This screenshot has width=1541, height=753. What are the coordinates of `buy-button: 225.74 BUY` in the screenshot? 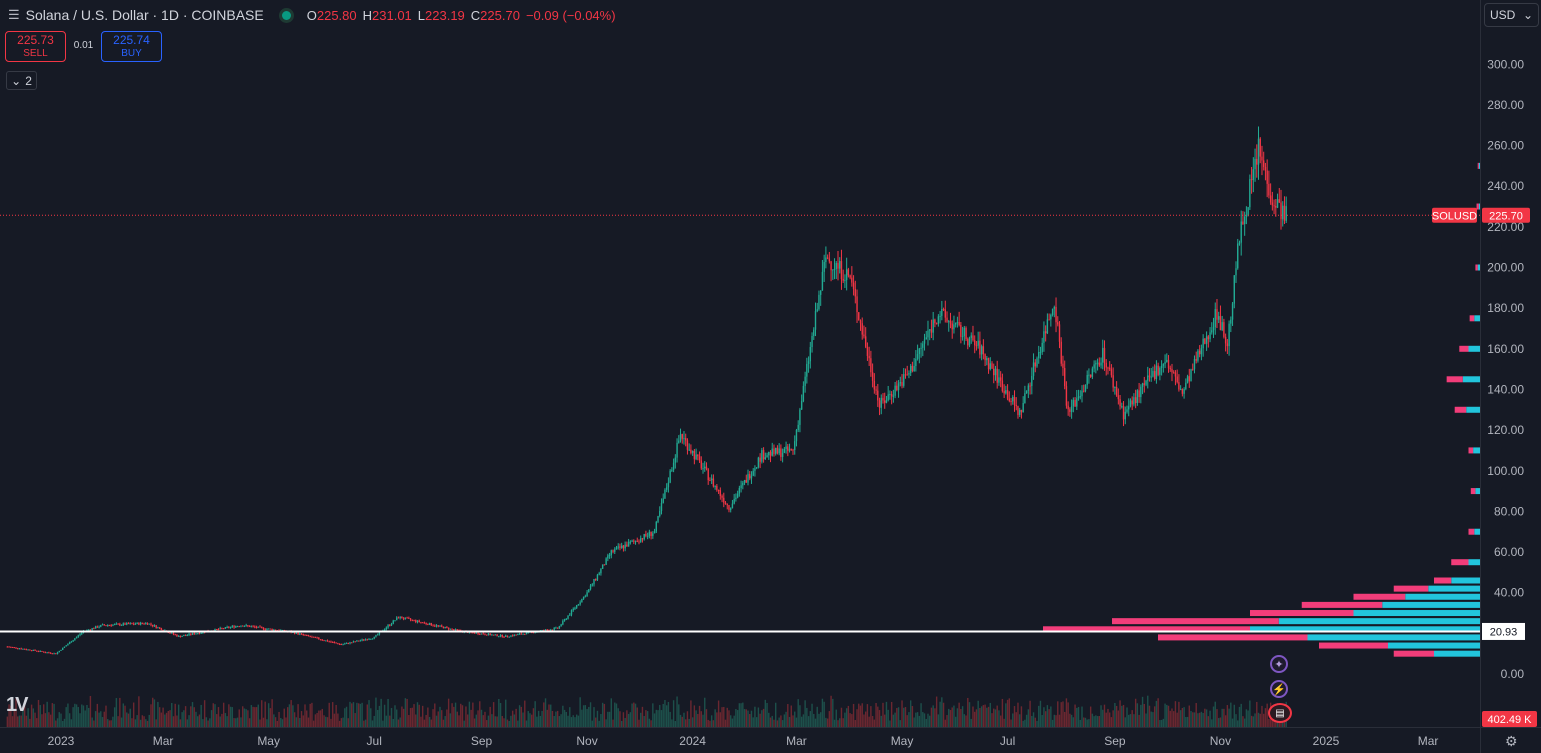 It's located at (131, 46).